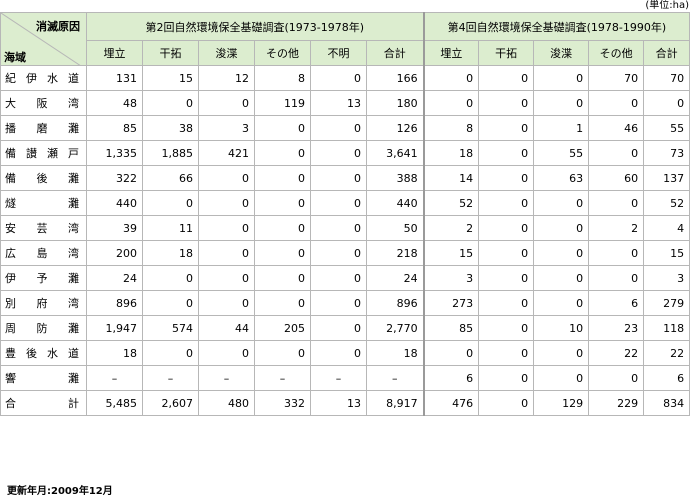 The width and height of the screenshot is (691, 500). Describe the element at coordinates (170, 128) in the screenshot. I see `survey2-cell: 38` at that location.